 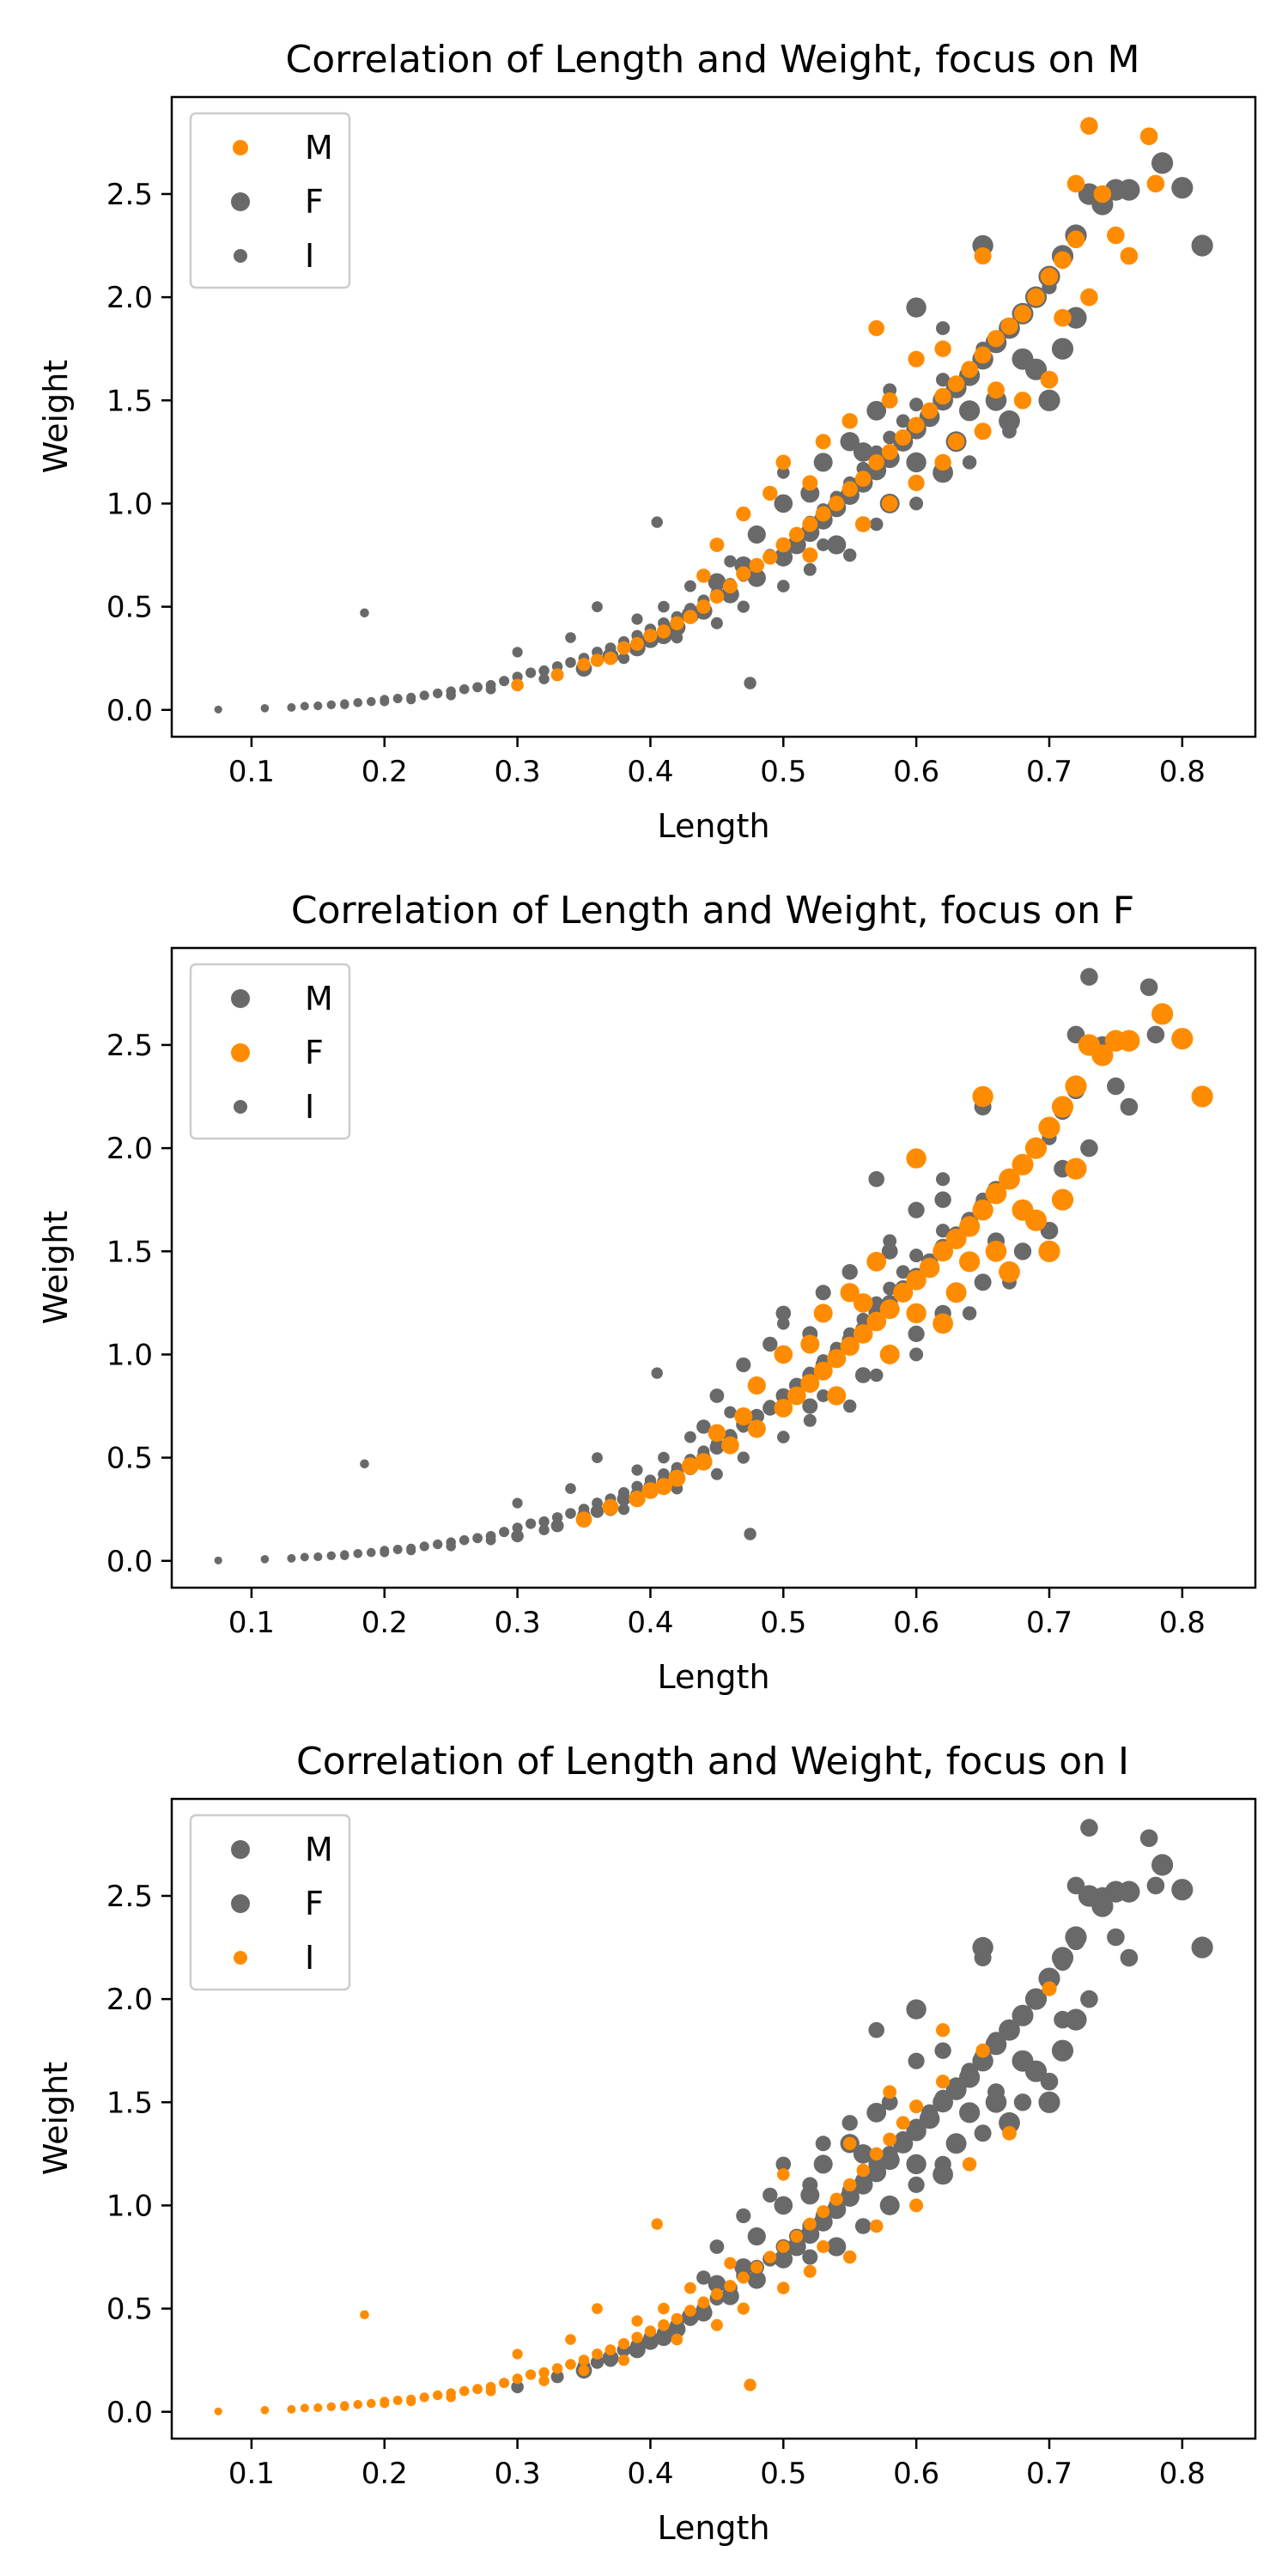 What do you see at coordinates (270, 201) in the screenshot?
I see `legend: M F I` at bounding box center [270, 201].